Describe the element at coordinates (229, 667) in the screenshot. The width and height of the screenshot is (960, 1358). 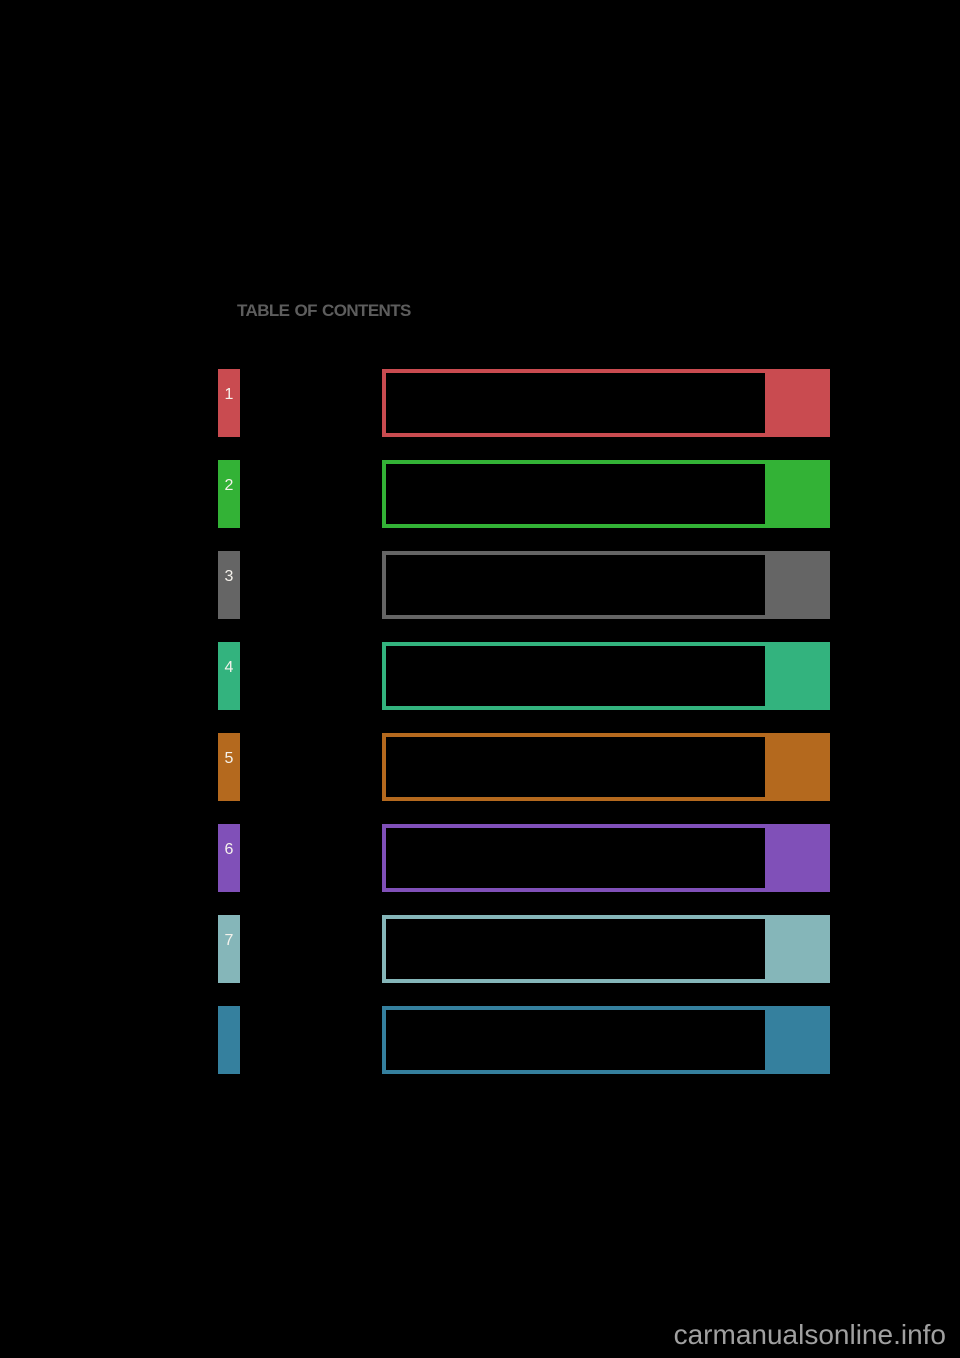
I see `section-number: 4` at that location.